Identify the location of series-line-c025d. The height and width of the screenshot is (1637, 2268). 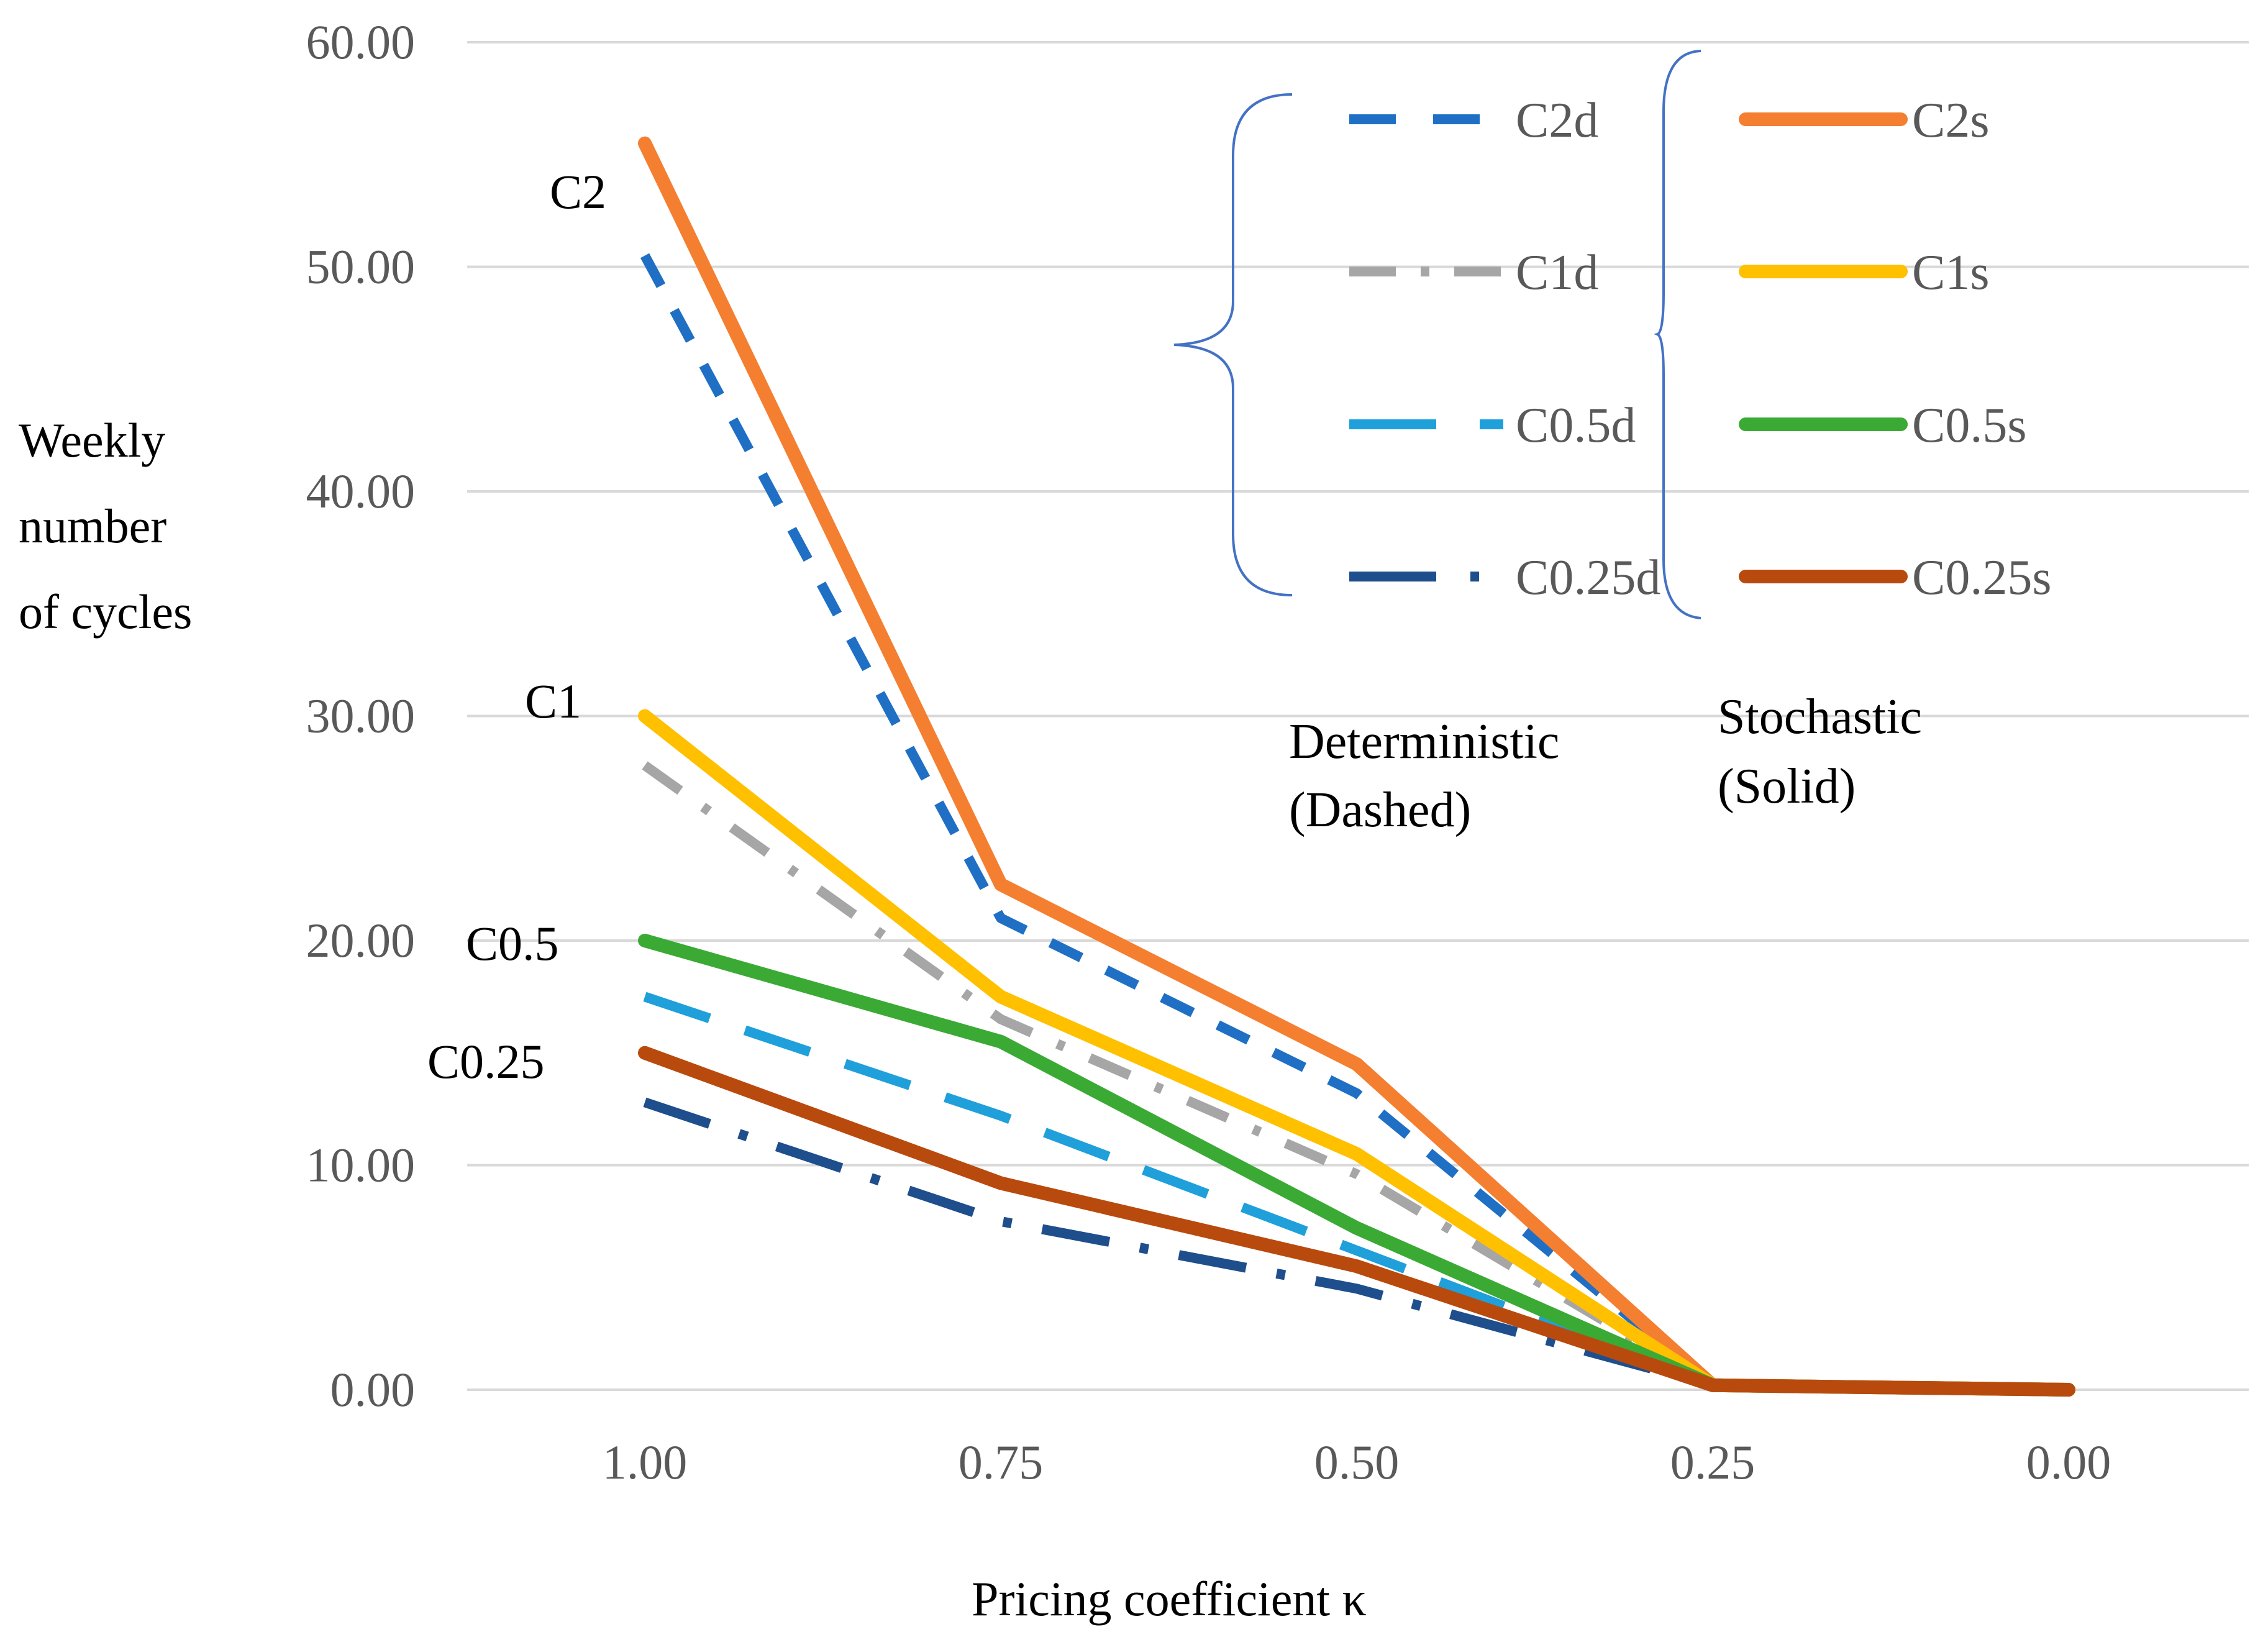
(1356, 1246).